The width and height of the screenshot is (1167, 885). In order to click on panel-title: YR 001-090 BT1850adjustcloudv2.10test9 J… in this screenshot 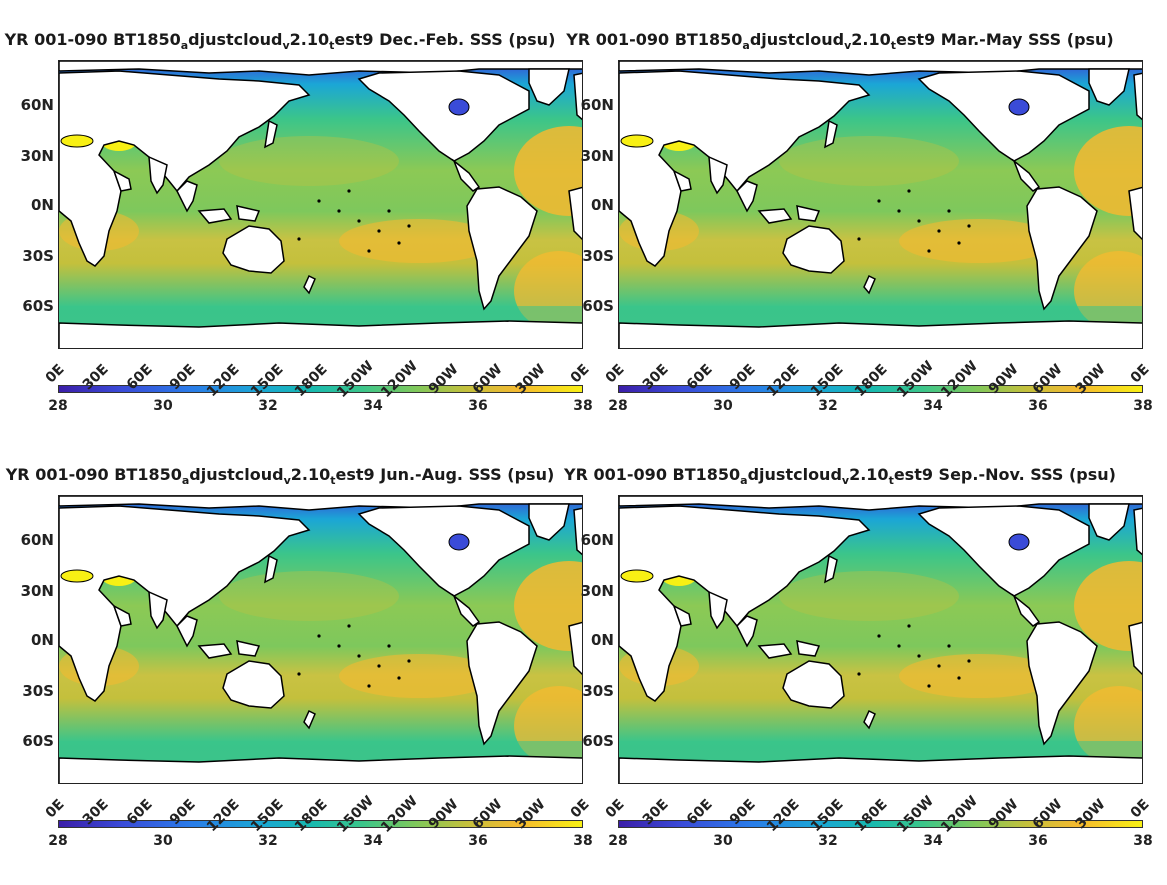, I will do `click(280, 476)`.